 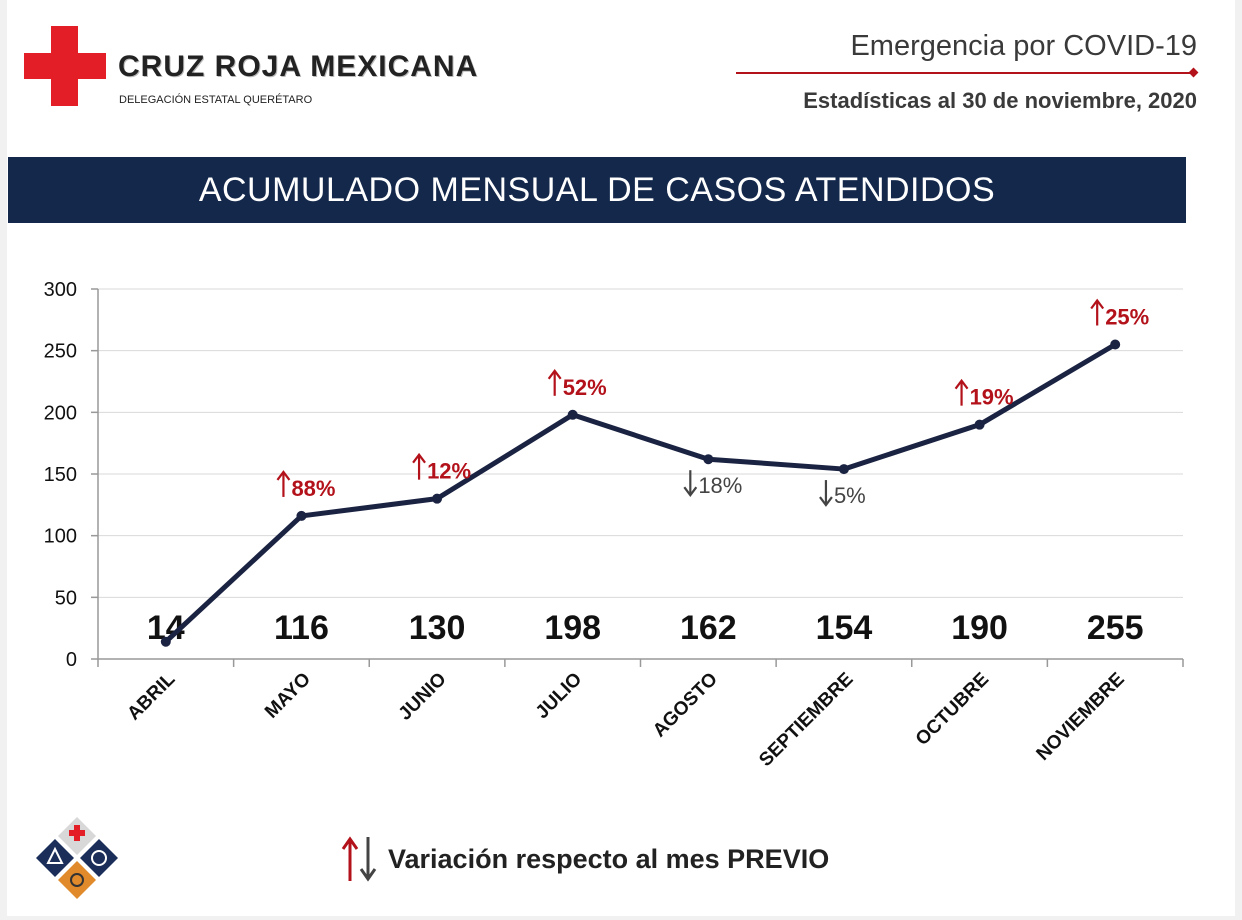 What do you see at coordinates (449, 471) in the screenshot?
I see `variation-label: 12%` at bounding box center [449, 471].